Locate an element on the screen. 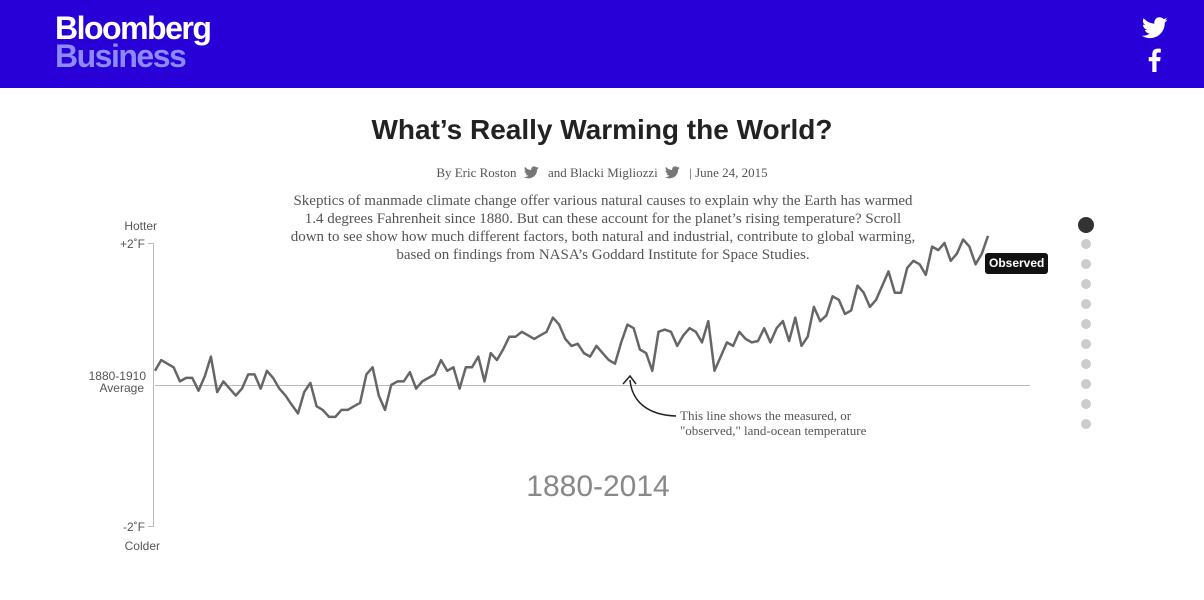 This screenshot has height=600, width=1204. y-tick-label-bottom: -2˚F is located at coordinates (134, 527).